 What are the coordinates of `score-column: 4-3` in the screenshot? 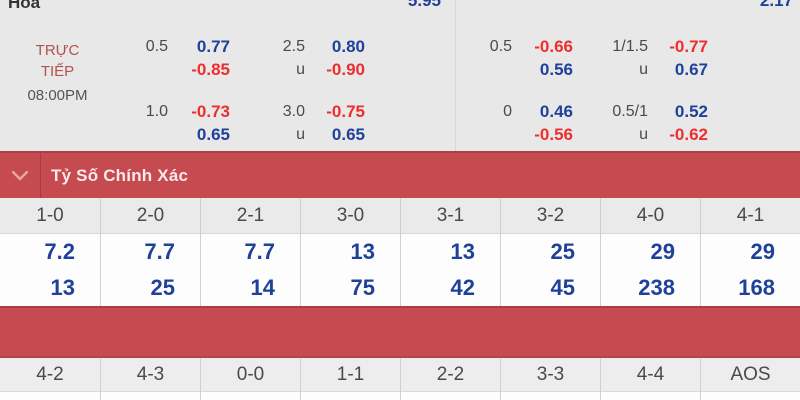 It's located at (150, 379).